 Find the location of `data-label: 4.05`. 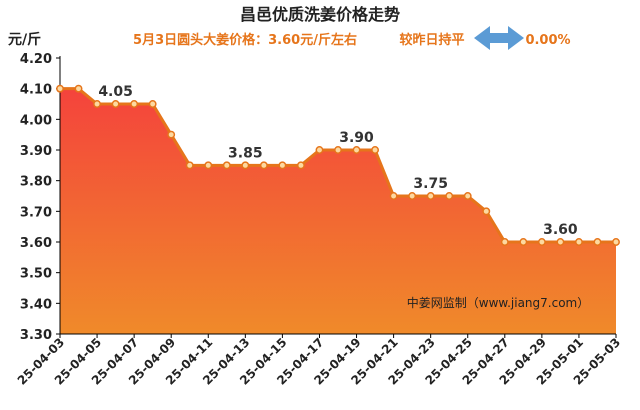

data-label: 4.05 is located at coordinates (115, 92).